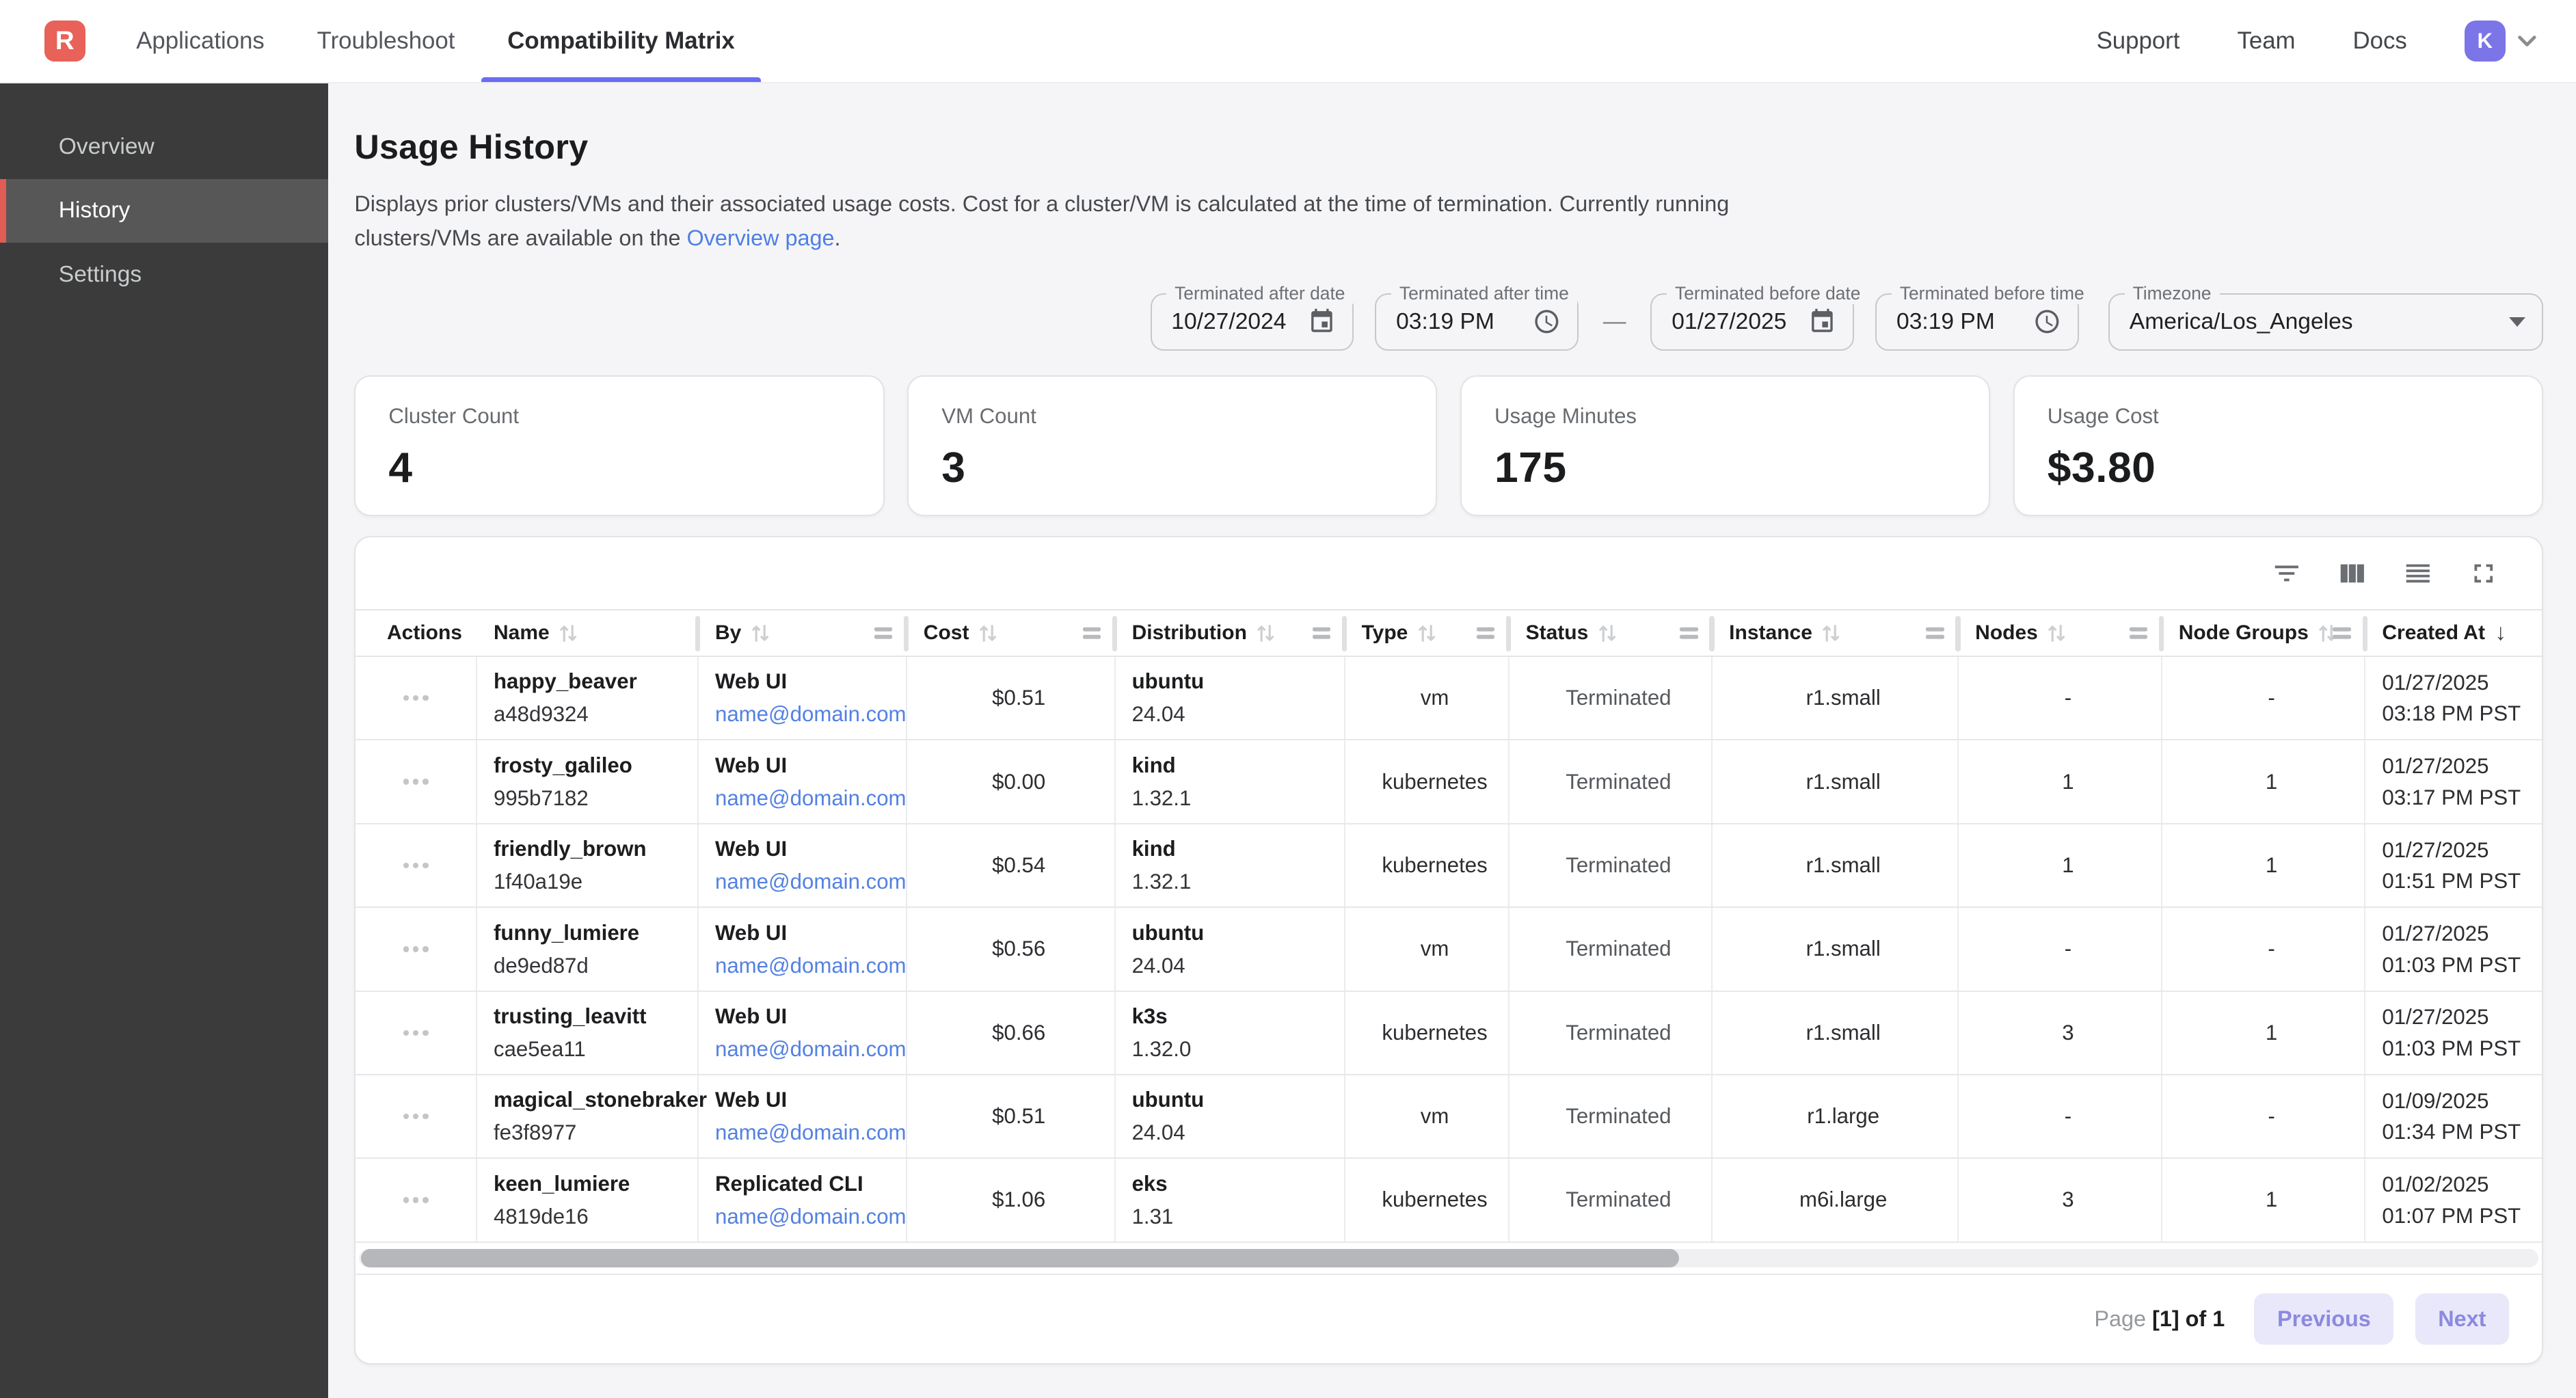 Image resolution: width=2576 pixels, height=1398 pixels. I want to click on column-header-type: Type, so click(1428, 633).